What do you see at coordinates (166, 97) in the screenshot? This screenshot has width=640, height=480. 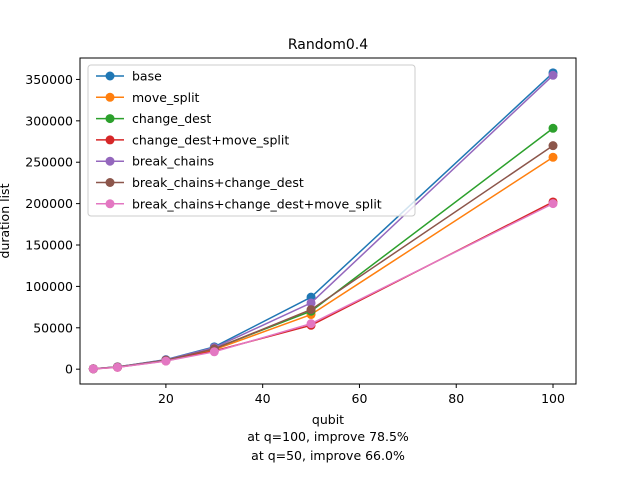 I see `legend-label: move_split` at bounding box center [166, 97].